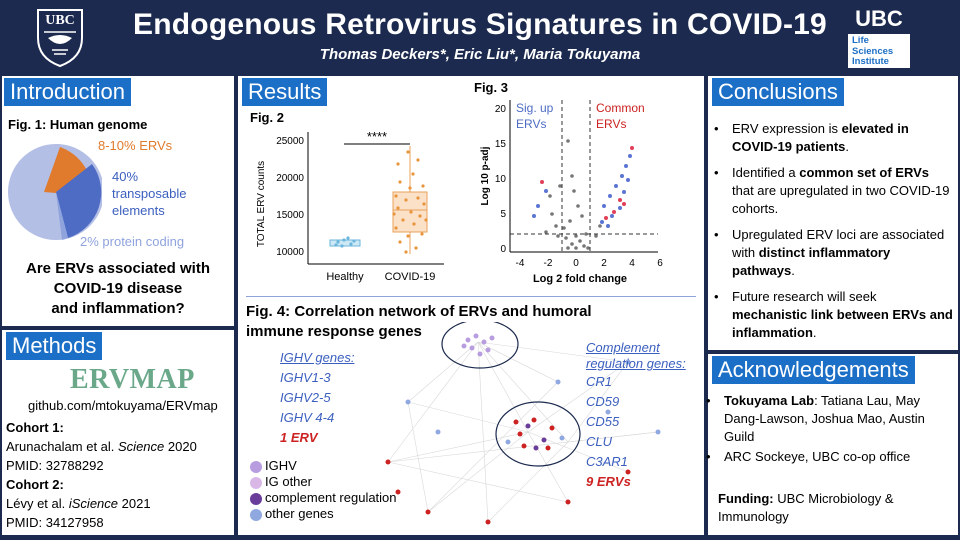  What do you see at coordinates (580, 279) in the screenshot?
I see `fig3-xlabel: Log 2 fold change` at bounding box center [580, 279].